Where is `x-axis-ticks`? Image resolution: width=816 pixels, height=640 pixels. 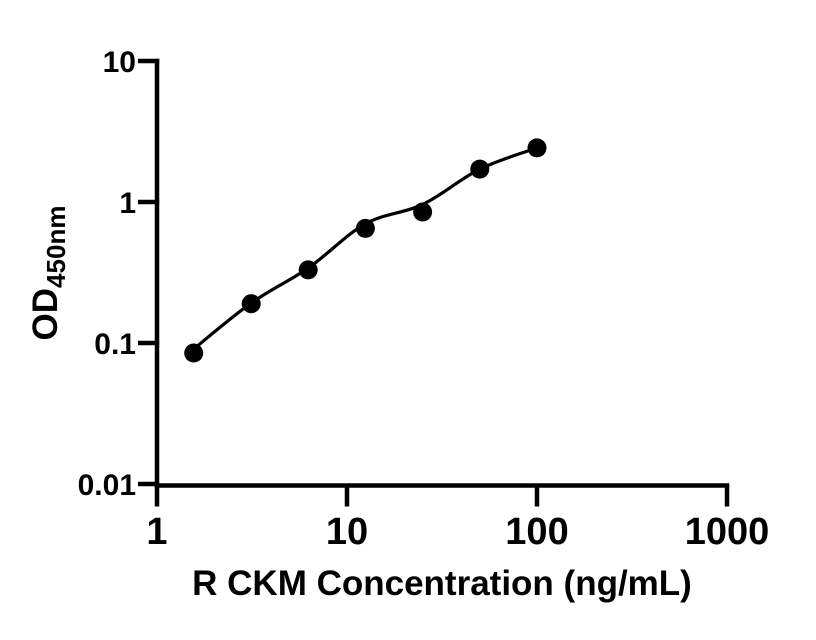 x-axis-ticks is located at coordinates (442, 495).